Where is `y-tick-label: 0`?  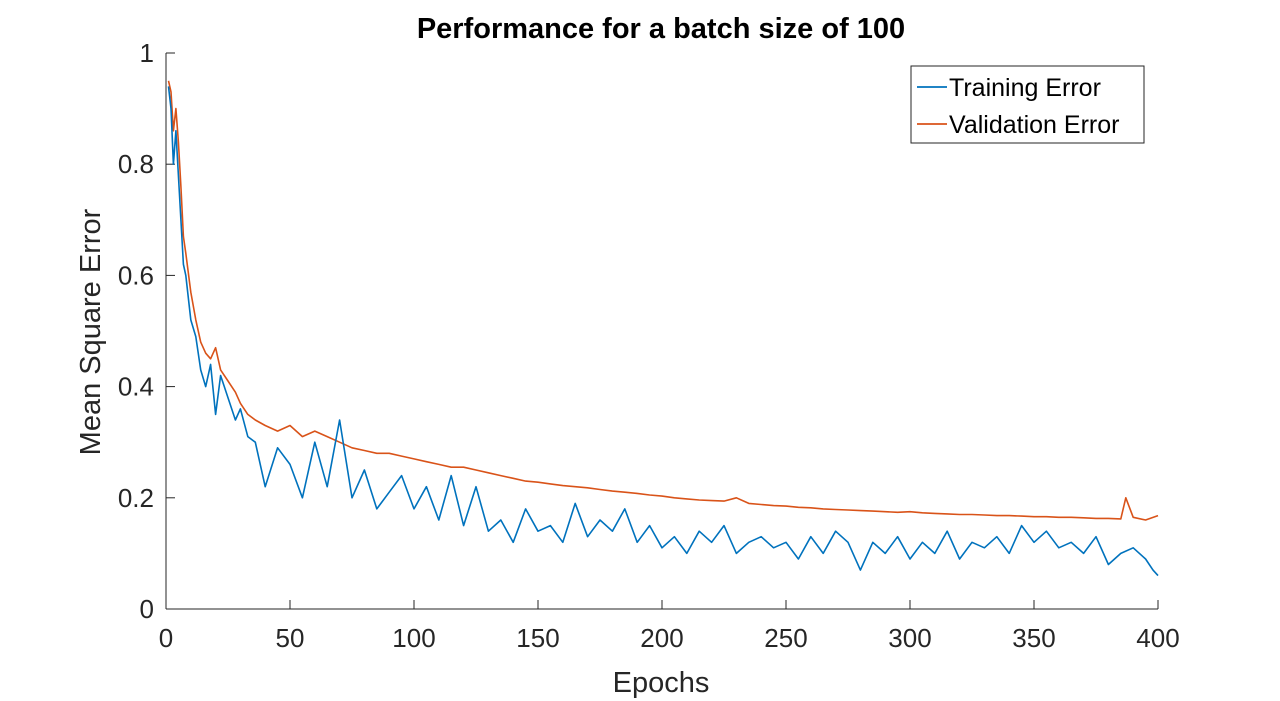 y-tick-label: 0 is located at coordinates (147, 609).